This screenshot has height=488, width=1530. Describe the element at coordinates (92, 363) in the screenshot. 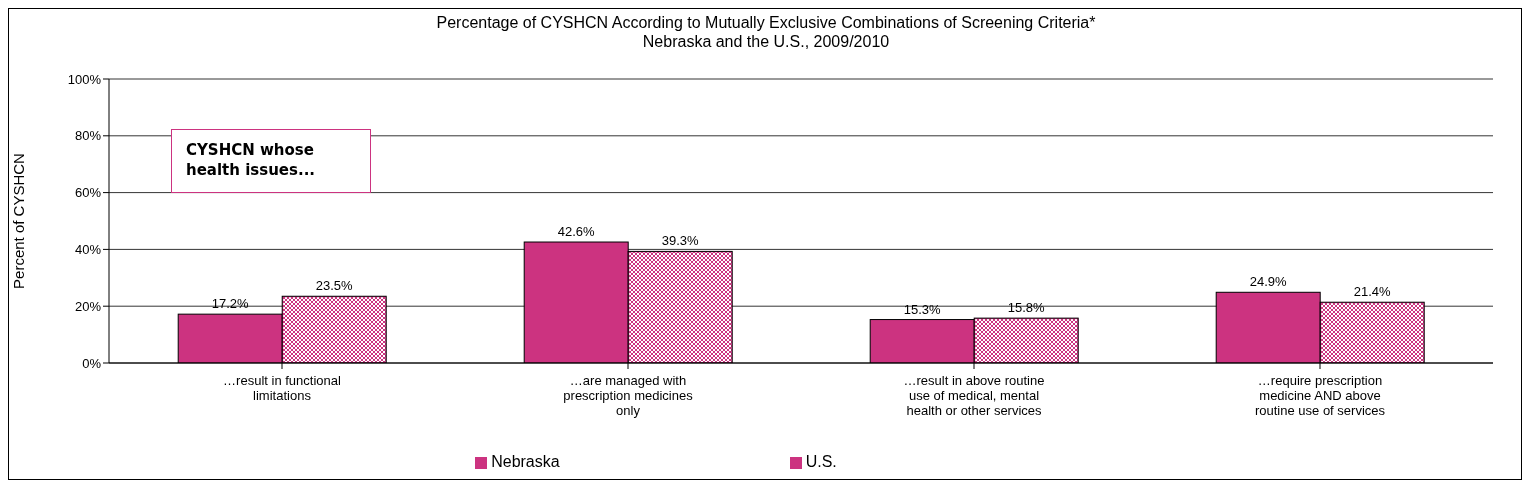

I see `y-tick-label: 0%` at that location.